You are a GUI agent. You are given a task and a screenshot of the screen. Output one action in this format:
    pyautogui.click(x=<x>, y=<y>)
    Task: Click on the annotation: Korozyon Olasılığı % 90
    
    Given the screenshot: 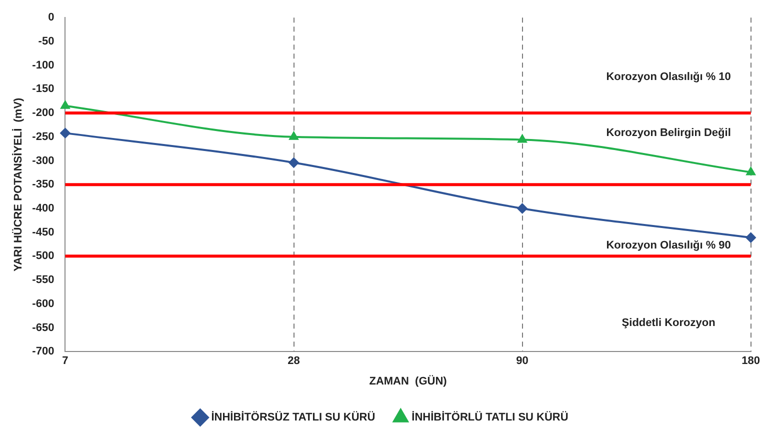 What is the action you would take?
    pyautogui.click(x=668, y=245)
    